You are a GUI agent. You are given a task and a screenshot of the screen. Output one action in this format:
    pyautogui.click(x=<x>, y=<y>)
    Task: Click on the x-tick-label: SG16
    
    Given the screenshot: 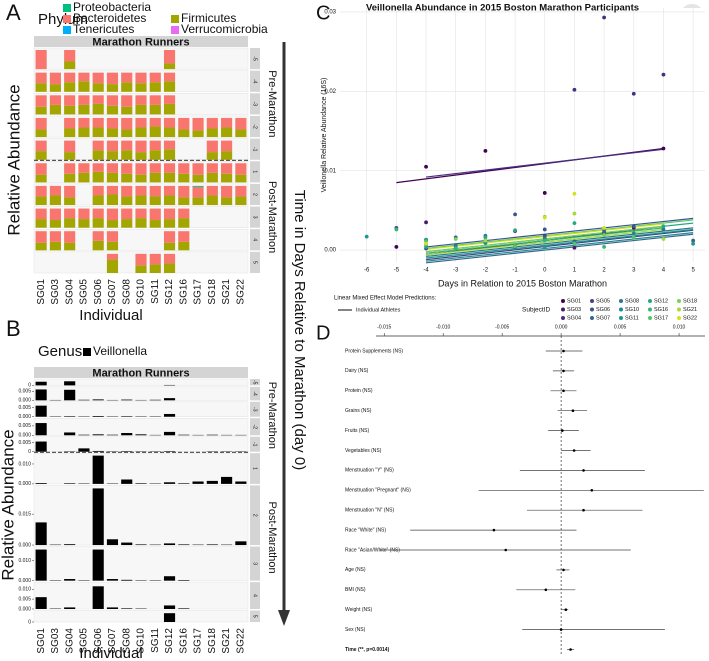 What is the action you would take?
    pyautogui.click(x=183, y=292)
    